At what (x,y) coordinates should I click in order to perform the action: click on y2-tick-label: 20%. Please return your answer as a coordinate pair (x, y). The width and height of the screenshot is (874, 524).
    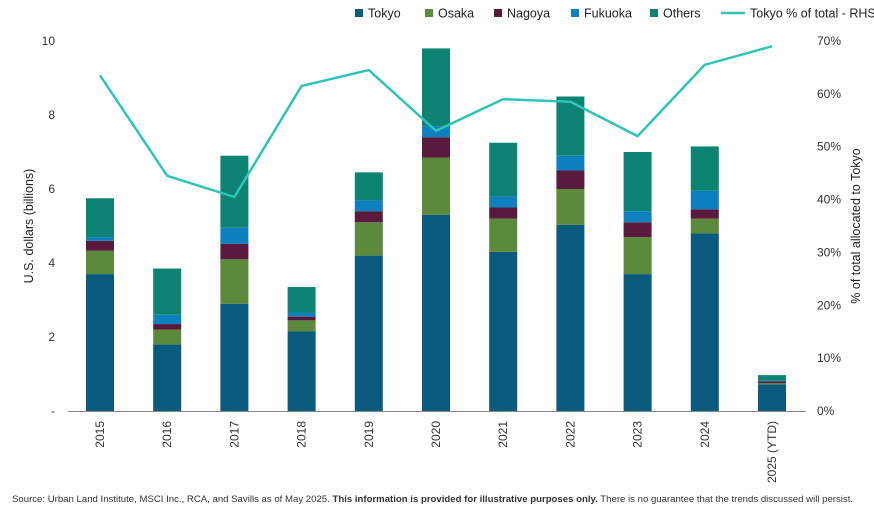
    Looking at the image, I should click on (829, 305).